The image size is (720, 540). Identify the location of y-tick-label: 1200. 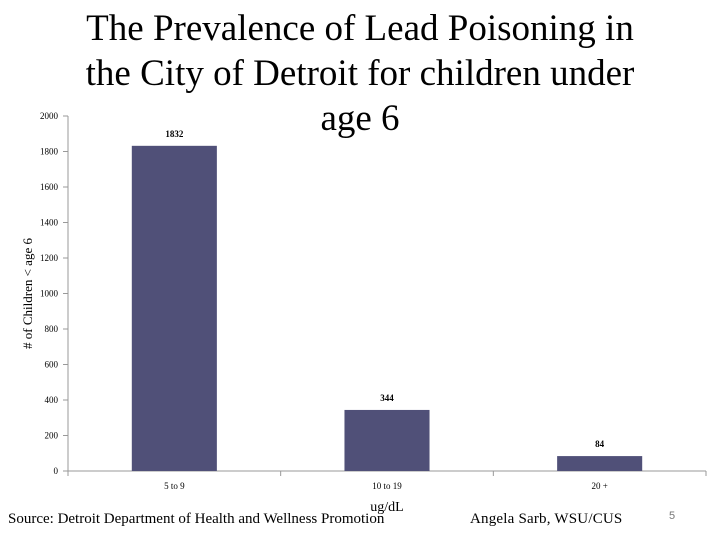
(49, 258).